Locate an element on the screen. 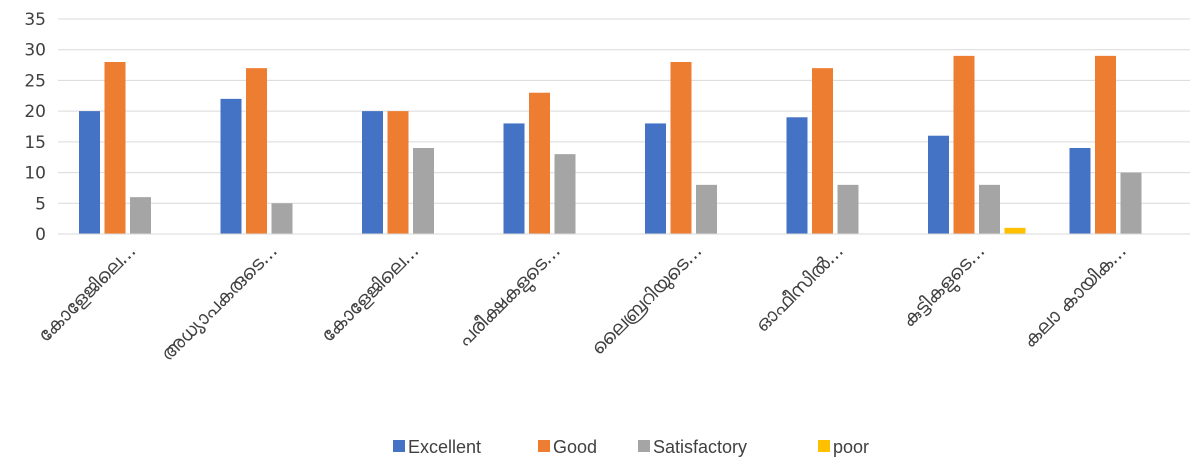  legend-label: Satisfactory is located at coordinates (700, 447).